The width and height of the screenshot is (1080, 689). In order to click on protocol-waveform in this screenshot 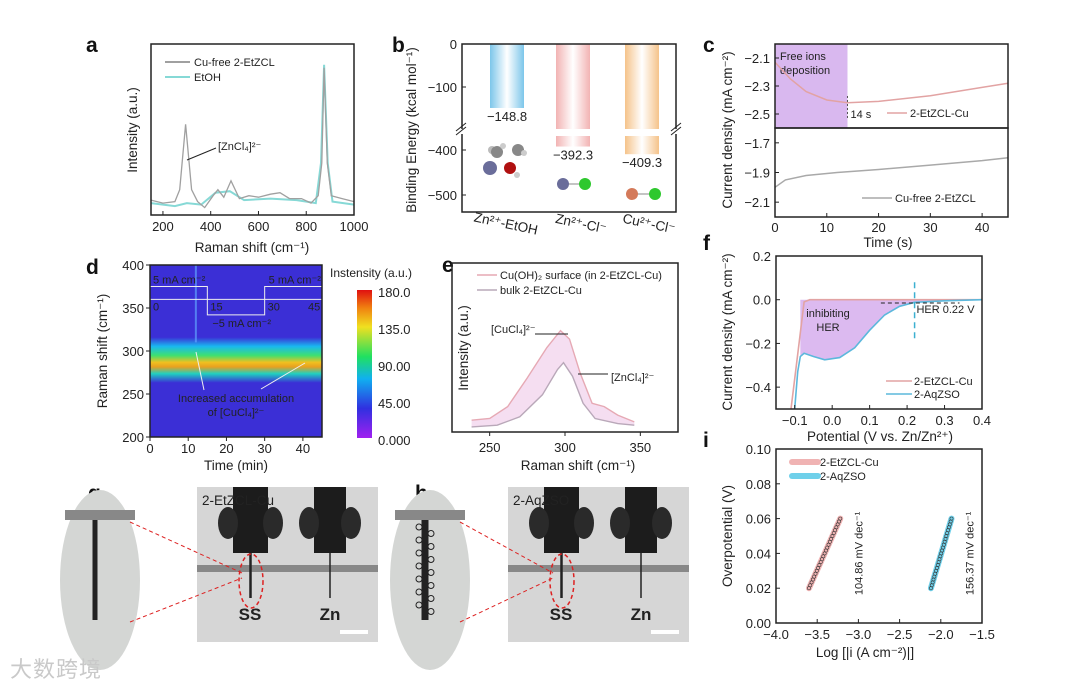, I will do `click(236, 301)`.